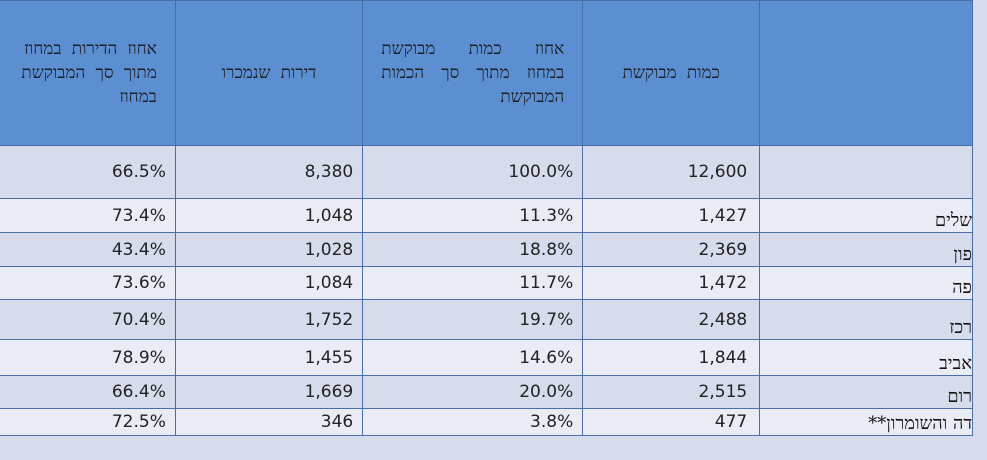 This screenshot has height=460, width=987. Describe the element at coordinates (671, 283) in the screenshot. I see `cell-requested: 1,472` at that location.